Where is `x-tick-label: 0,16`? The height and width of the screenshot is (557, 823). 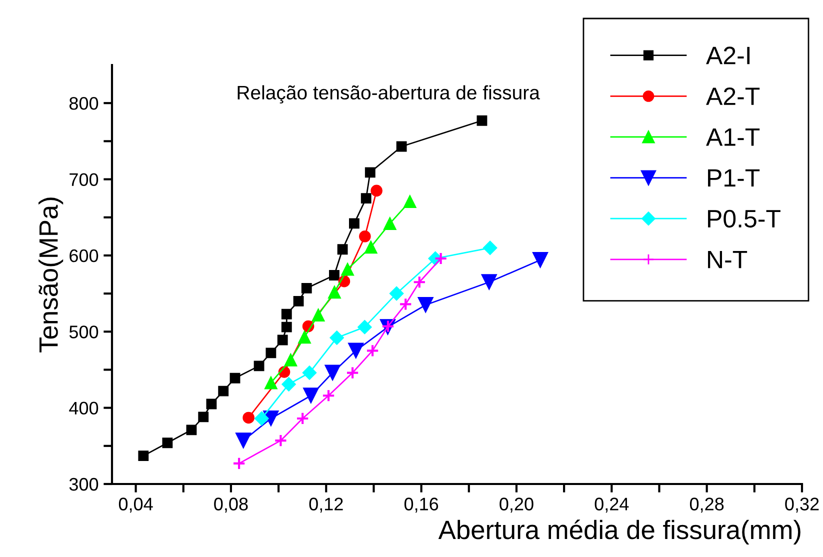
x-tick-label: 0,16 is located at coordinates (421, 505).